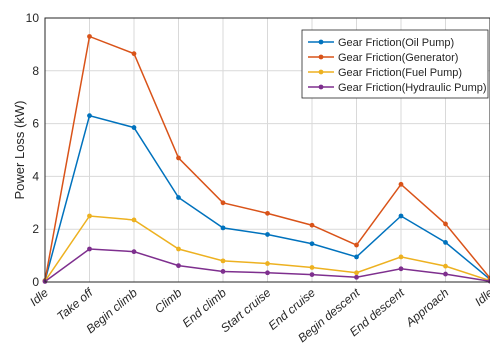 The image size is (490, 358). I want to click on x-tick-label: Start cruise, so click(246, 310).